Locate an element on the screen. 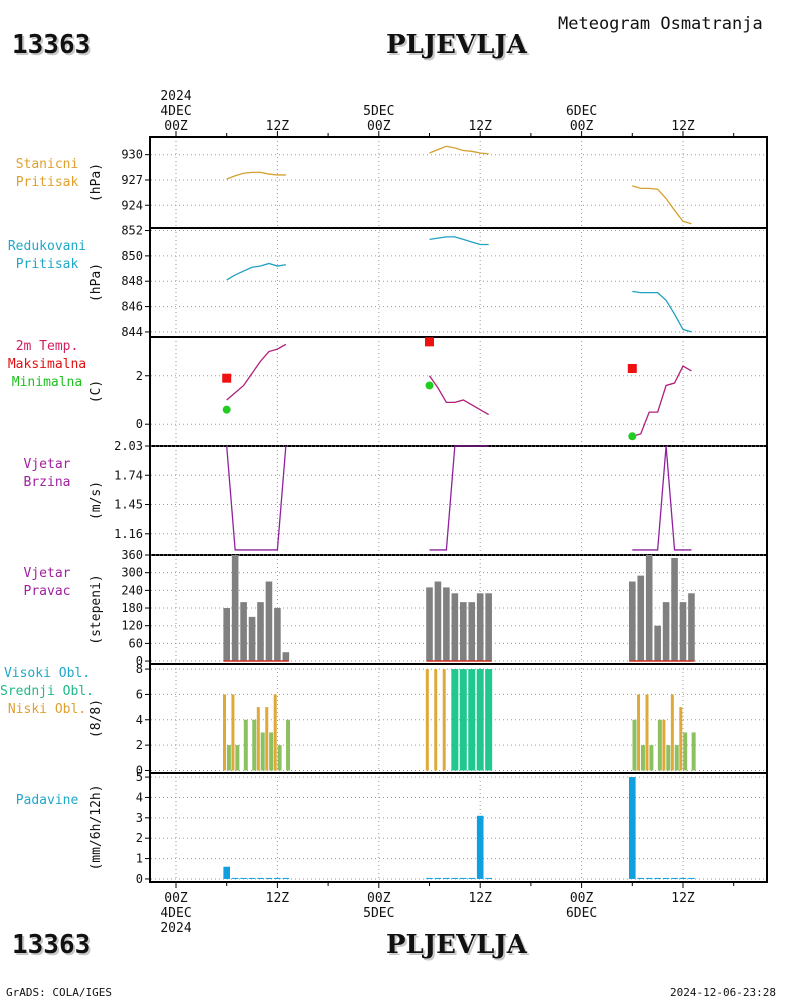  y-tick-label: 180 is located at coordinates (132, 608).